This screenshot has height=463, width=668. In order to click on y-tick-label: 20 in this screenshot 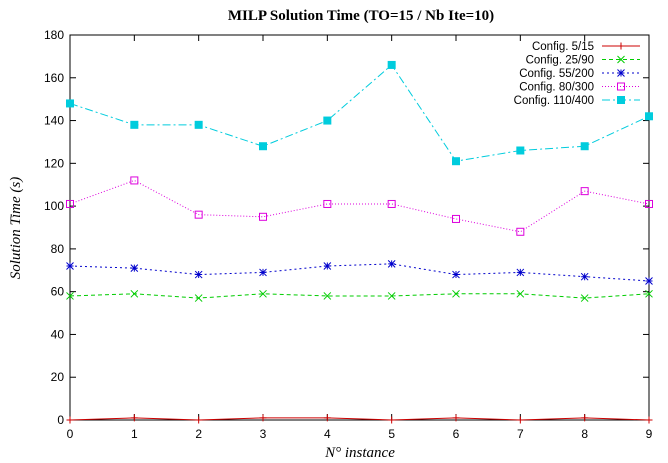, I will do `click(58, 377)`.